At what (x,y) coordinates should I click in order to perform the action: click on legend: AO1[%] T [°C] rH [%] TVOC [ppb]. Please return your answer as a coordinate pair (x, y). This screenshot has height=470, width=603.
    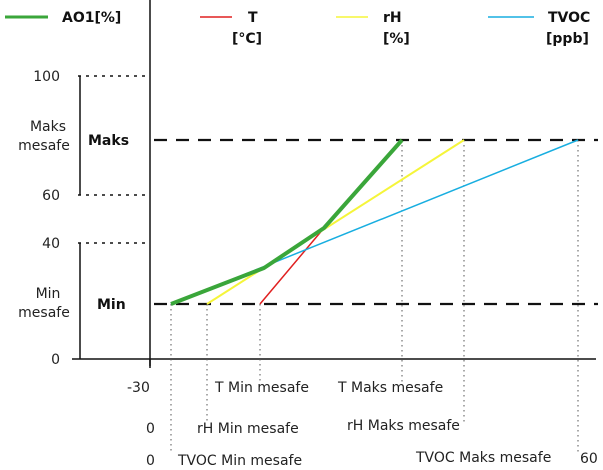
    Looking at the image, I should click on (297, 28).